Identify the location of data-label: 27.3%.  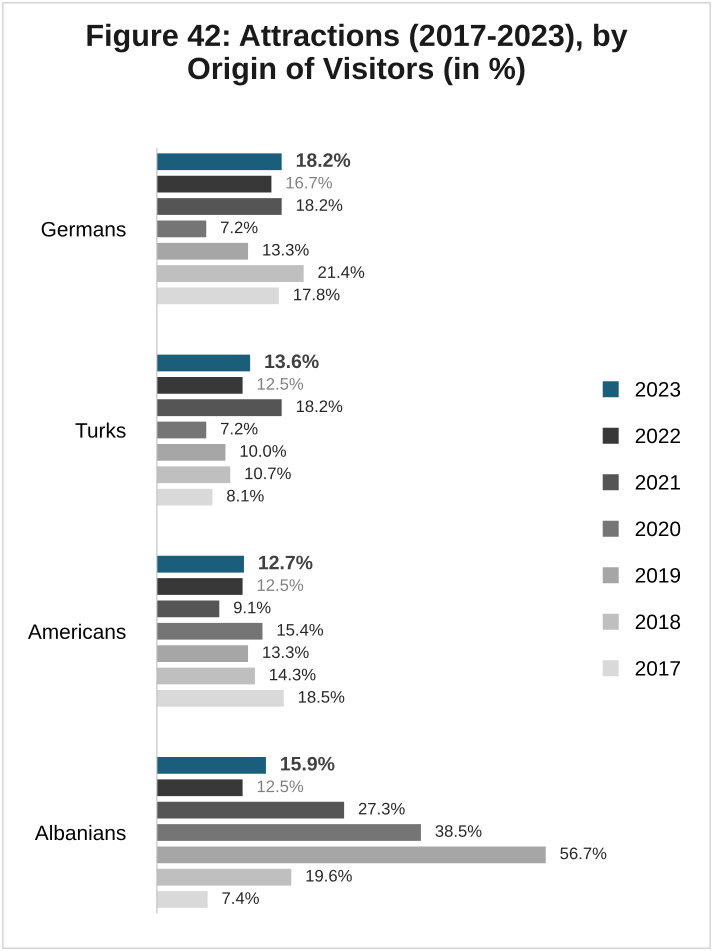
(381, 808).